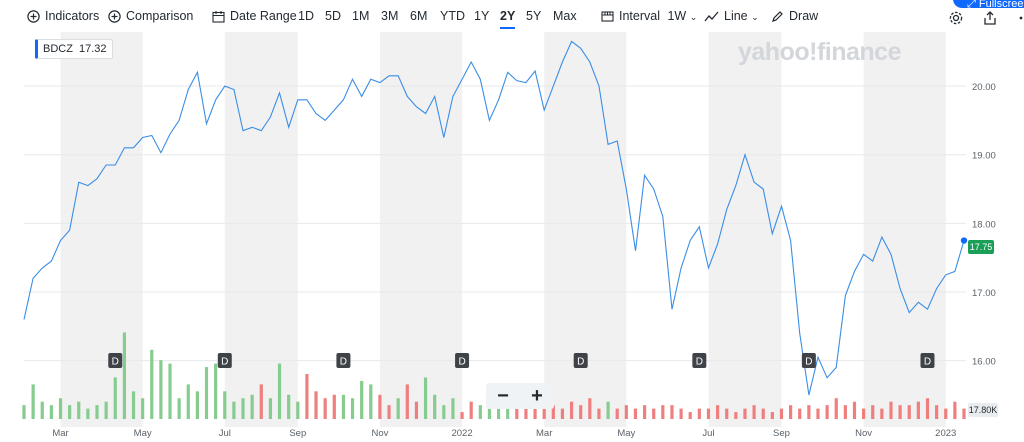 This screenshot has height=442, width=1024. What do you see at coordinates (160, 16) in the screenshot?
I see `comparison-label: Comparison` at bounding box center [160, 16].